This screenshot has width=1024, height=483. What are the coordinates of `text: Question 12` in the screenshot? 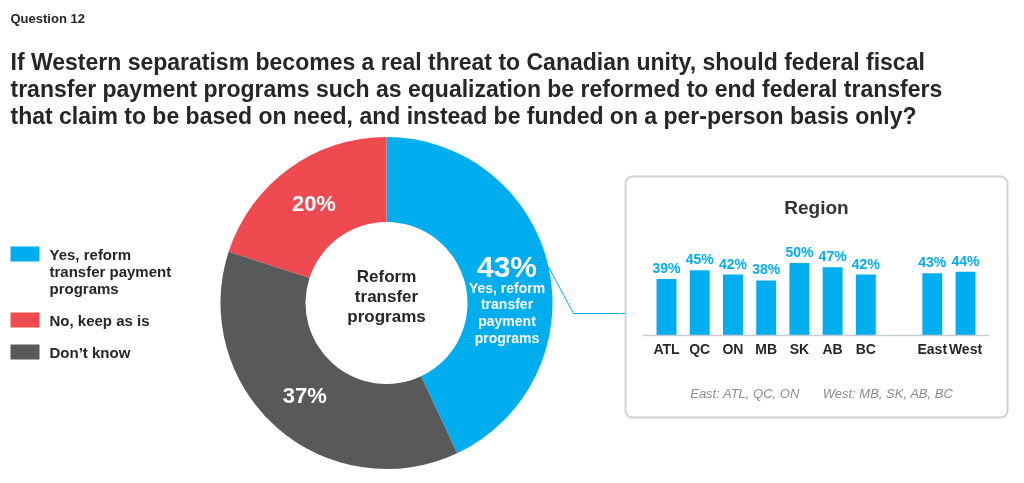 It's located at (47, 18).